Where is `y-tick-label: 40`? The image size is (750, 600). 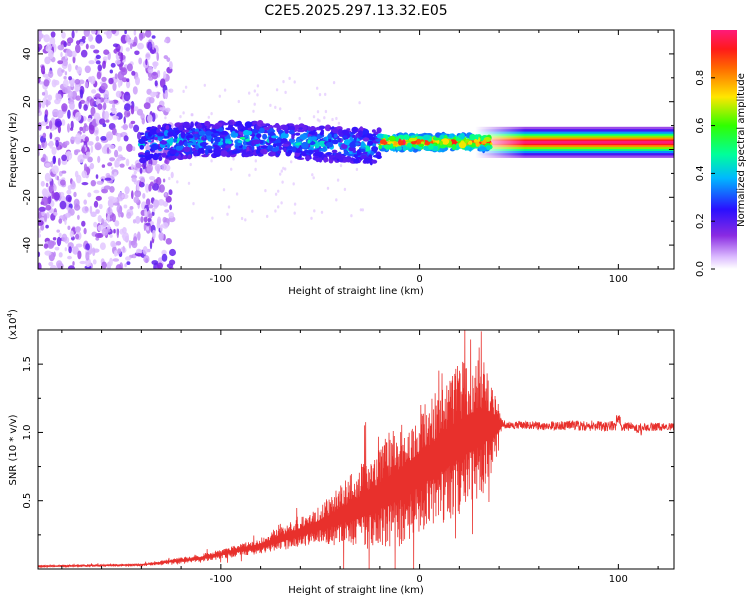
y-tick-label: 40 is located at coordinates (27, 54).